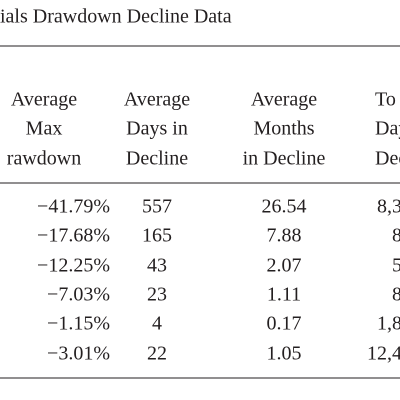 The width and height of the screenshot is (400, 400). I want to click on column-header: To, so click(385, 100).